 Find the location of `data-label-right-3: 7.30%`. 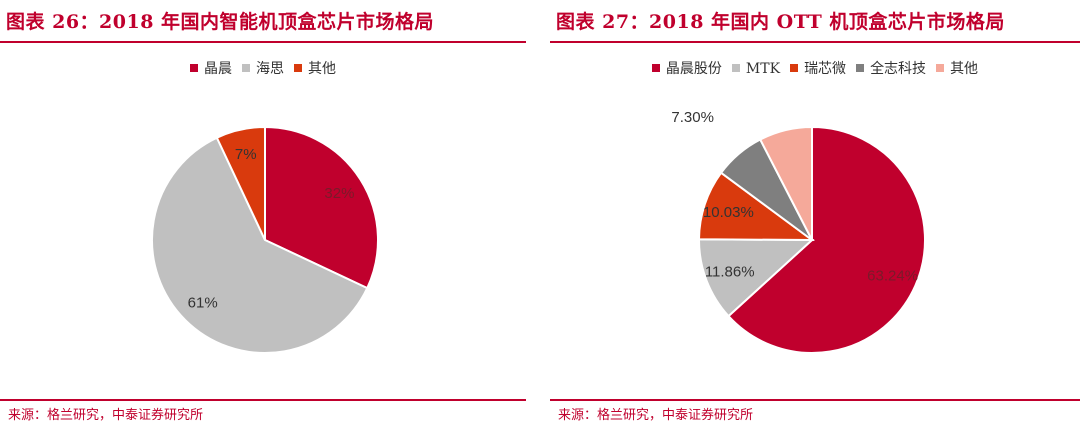

data-label-right-3: 7.30% is located at coordinates (692, 117).